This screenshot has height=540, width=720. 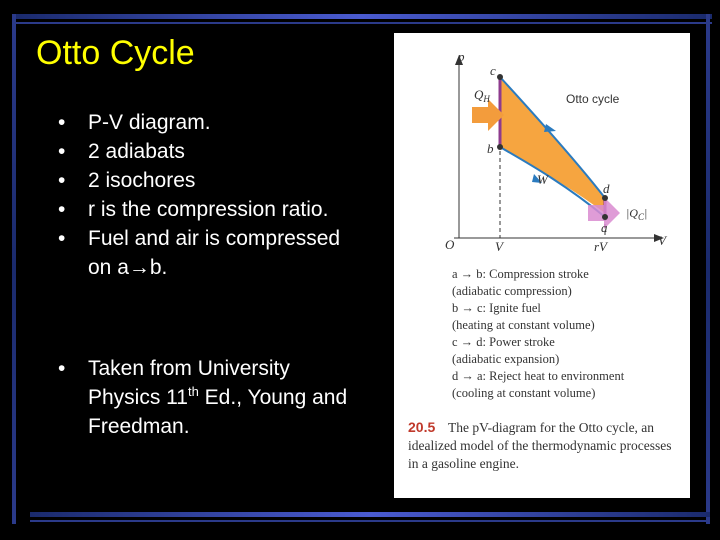 What do you see at coordinates (606, 188) in the screenshot?
I see `point-d-label: d` at bounding box center [606, 188].